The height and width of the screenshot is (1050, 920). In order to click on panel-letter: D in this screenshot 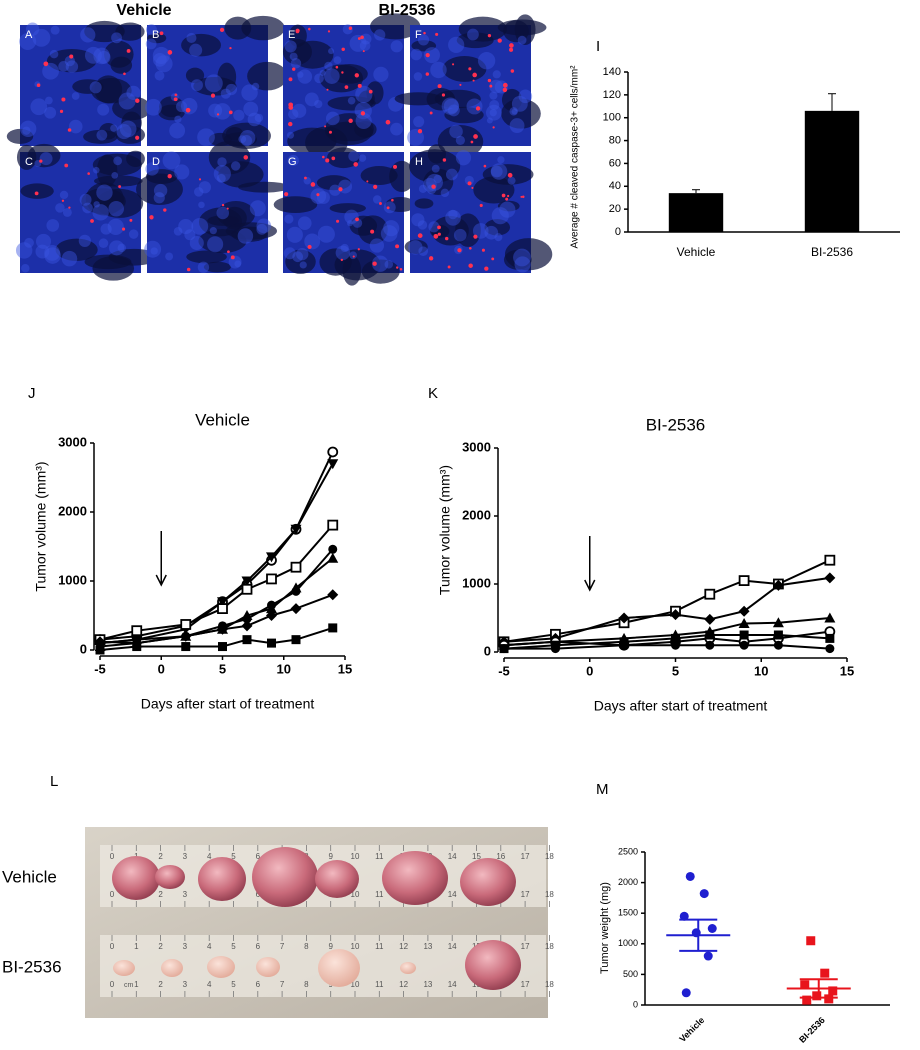, I will do `click(156, 162)`.